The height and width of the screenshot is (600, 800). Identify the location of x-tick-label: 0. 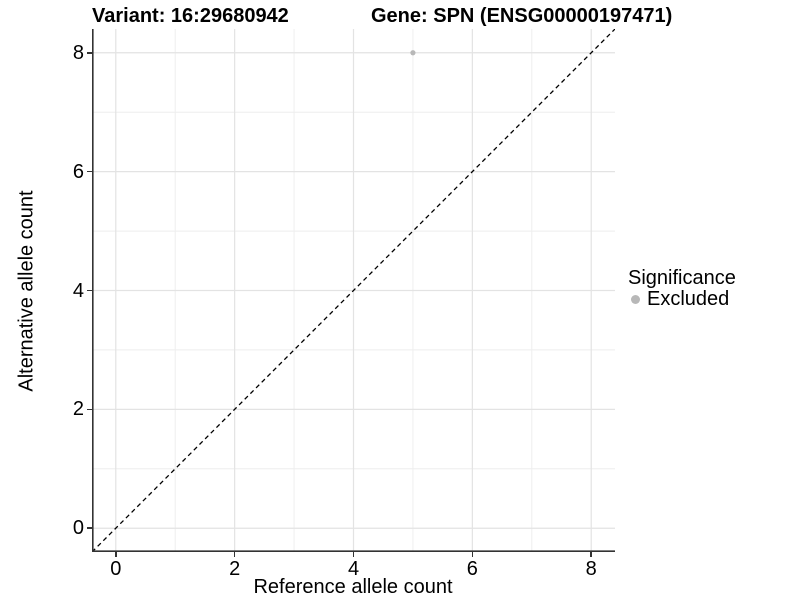
(116, 569).